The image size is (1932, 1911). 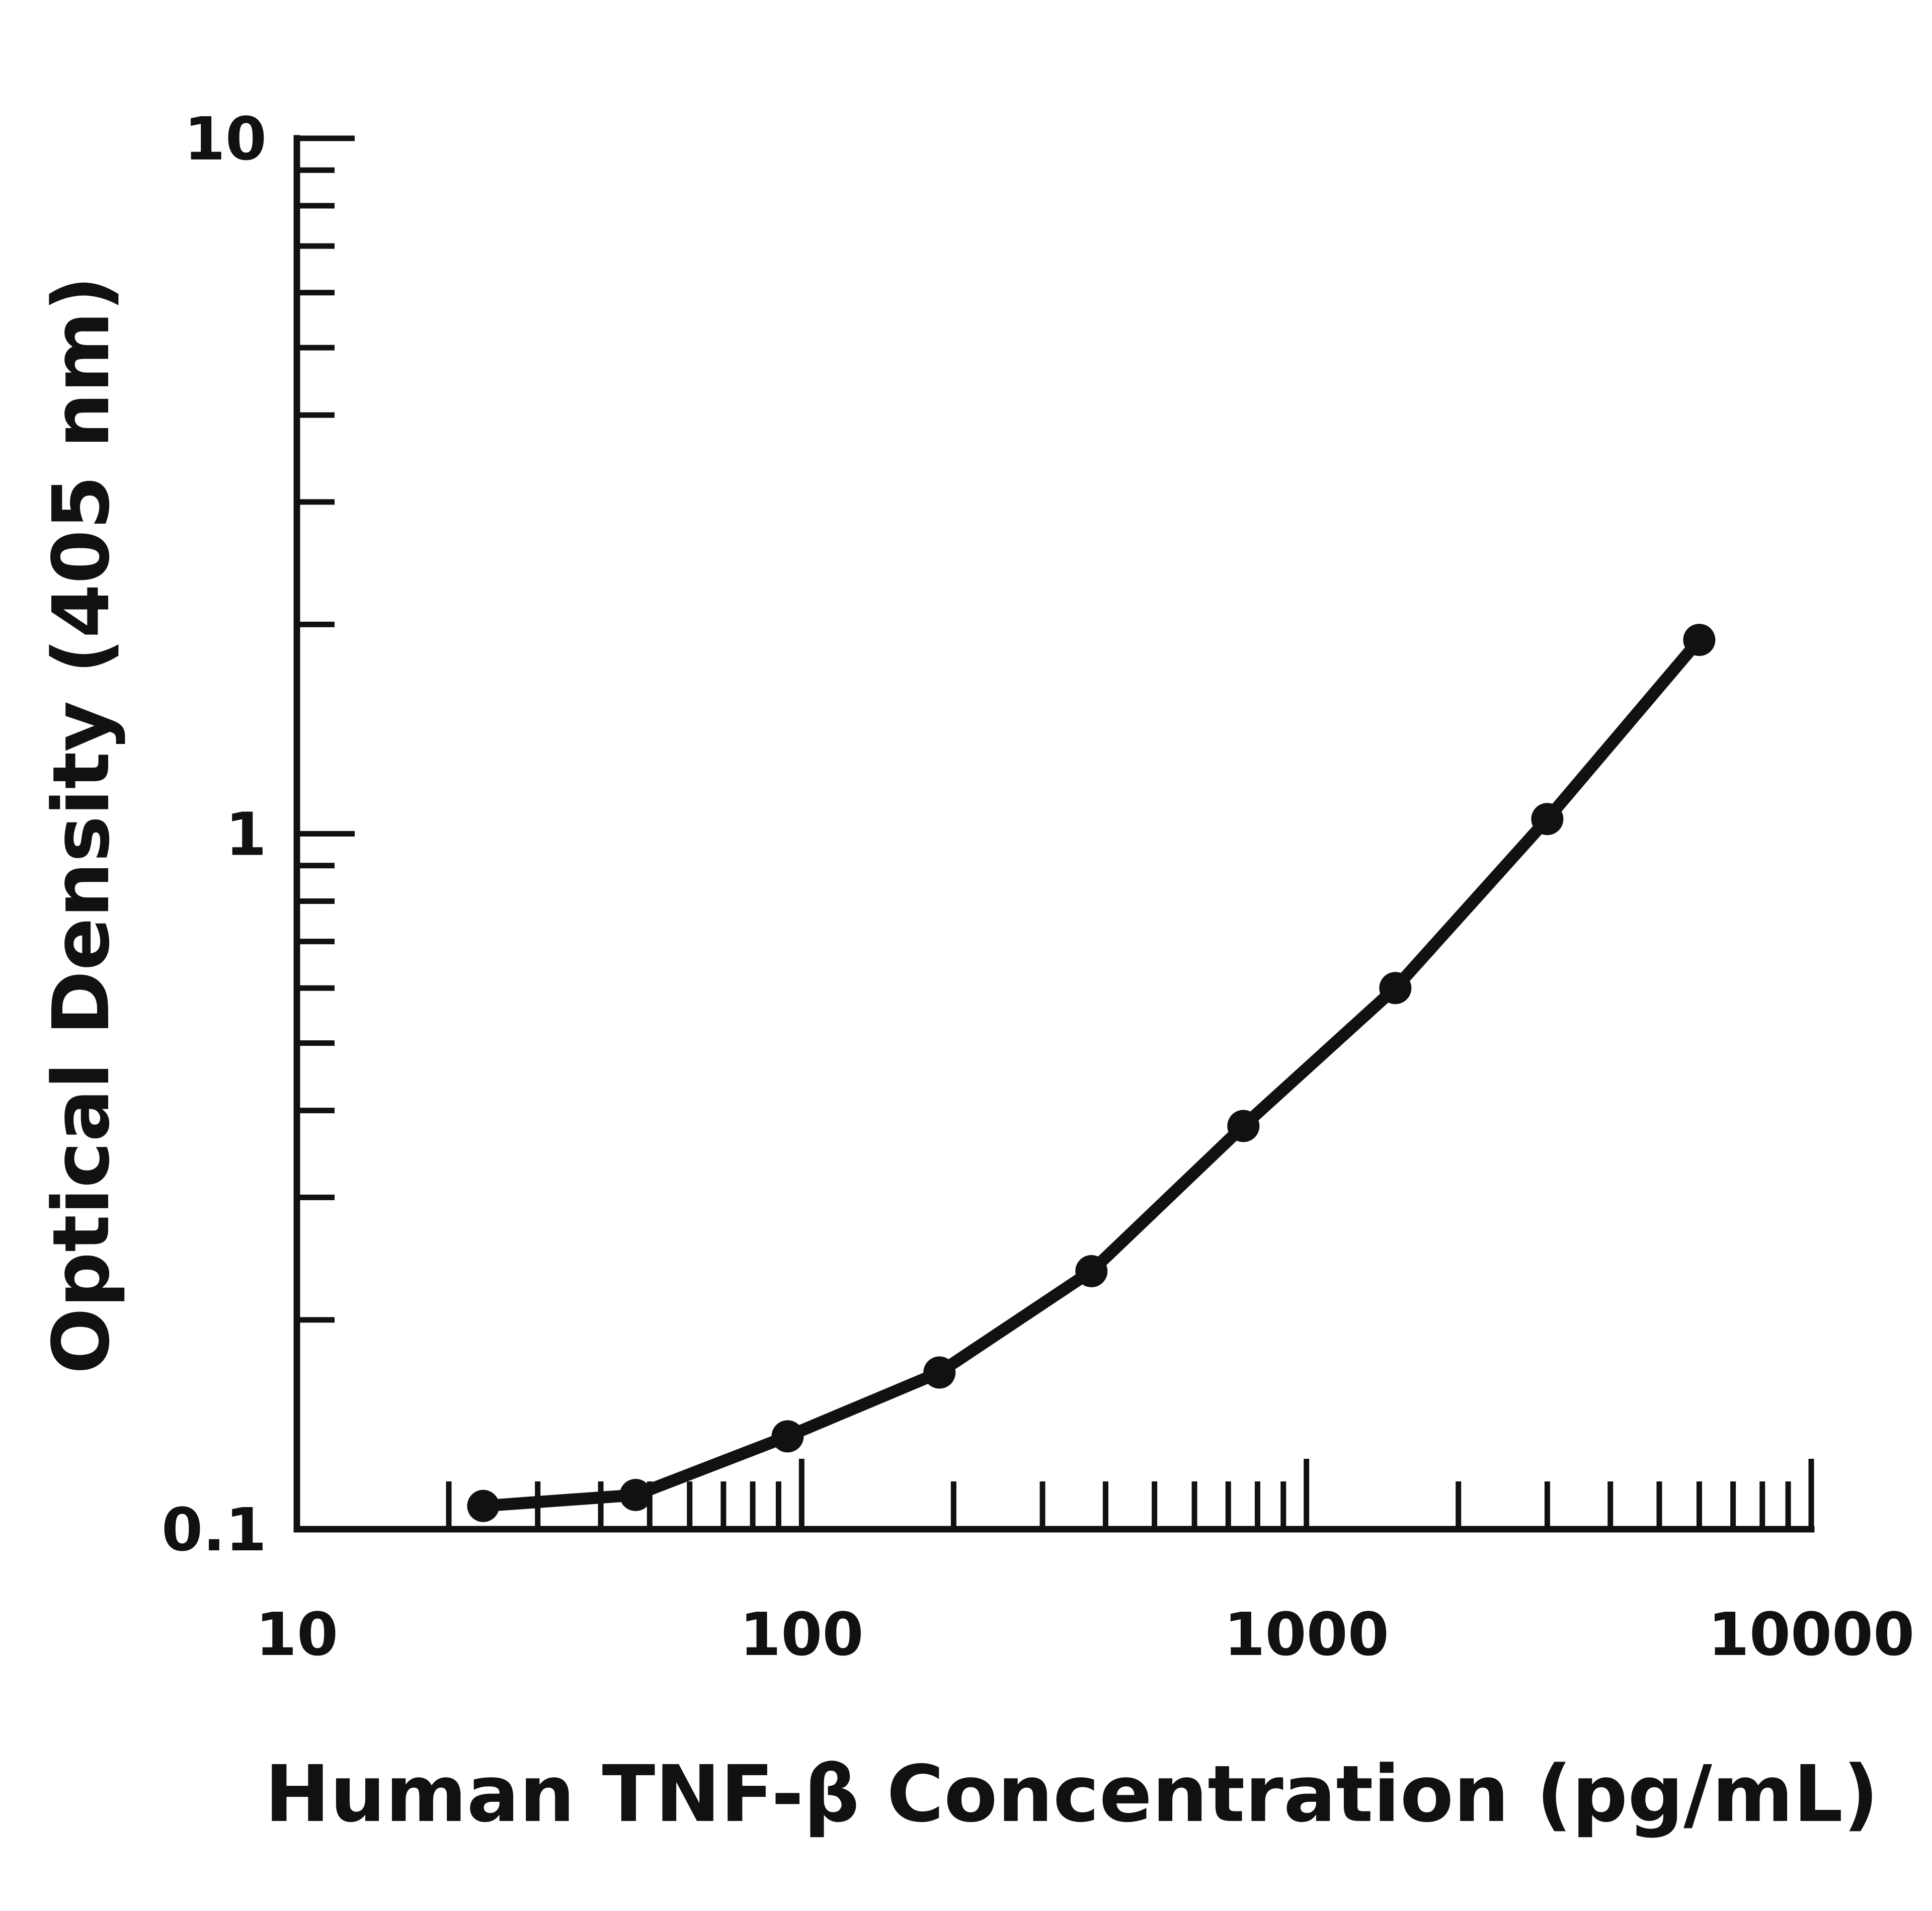 I want to click on x-tick-label: 100, so click(x=801, y=1634).